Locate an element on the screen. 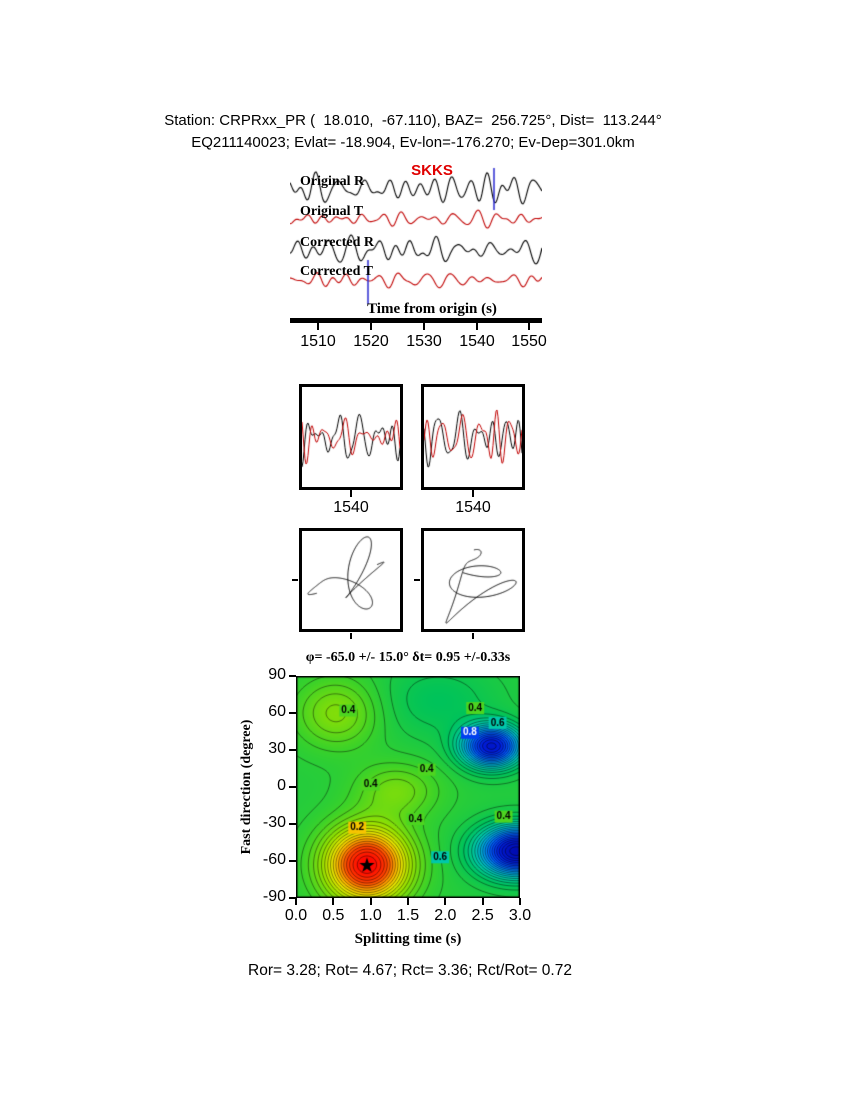  sptime-tick-label: 0.5 is located at coordinates (333, 915).